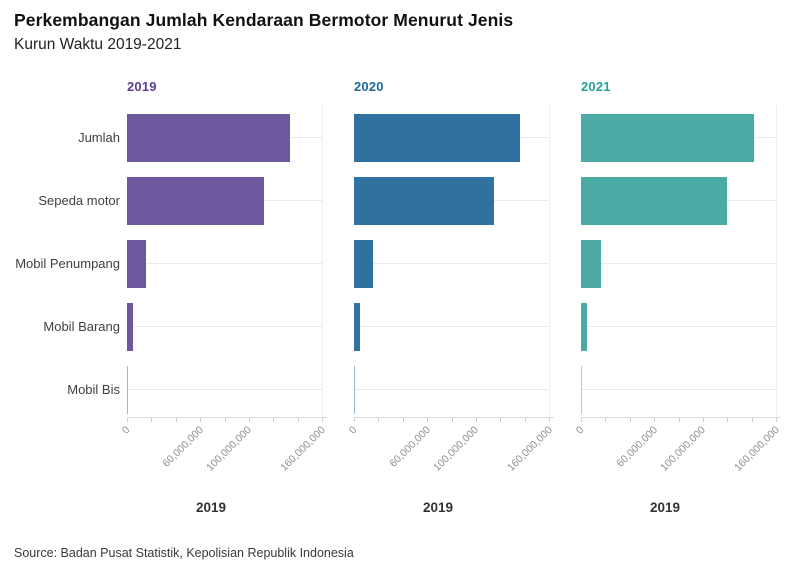 The image size is (796, 575). What do you see at coordinates (79, 200) in the screenshot?
I see `category-label: Sepeda motor` at bounding box center [79, 200].